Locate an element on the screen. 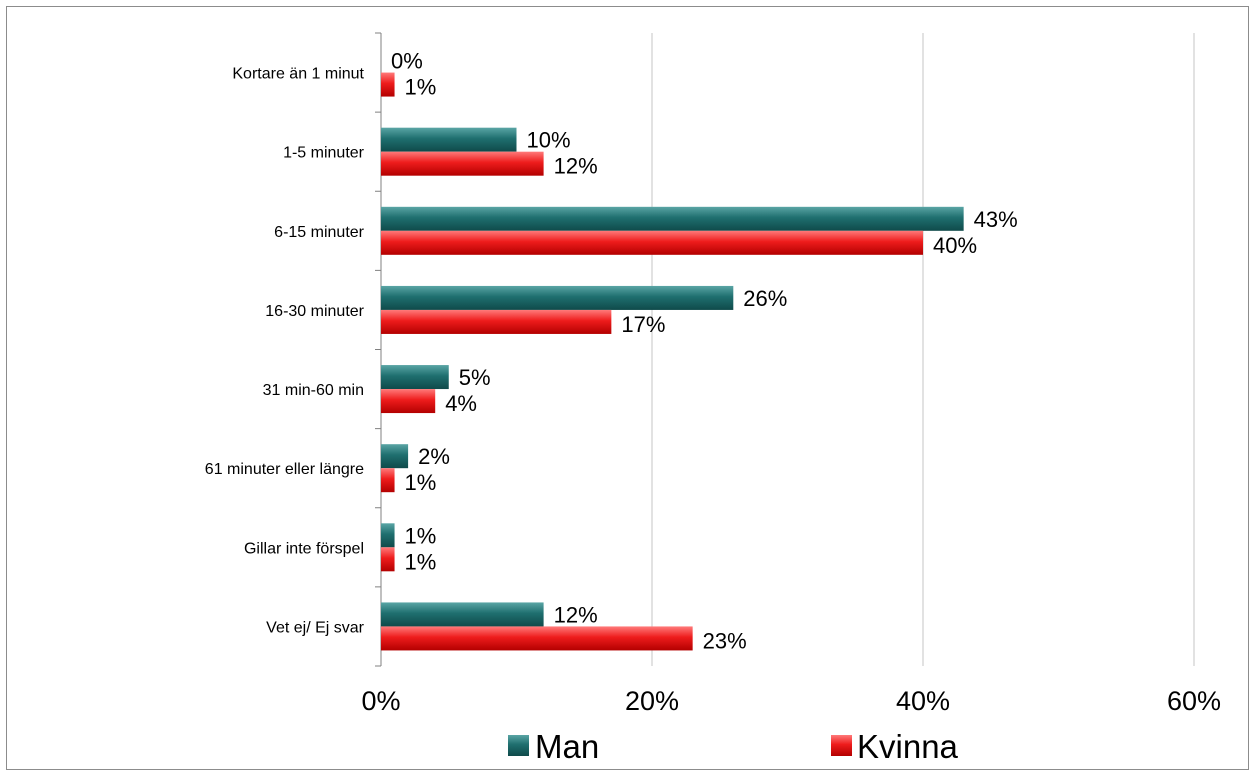 The image size is (1255, 776). category-label: Gillar inte förspel is located at coordinates (304, 548).